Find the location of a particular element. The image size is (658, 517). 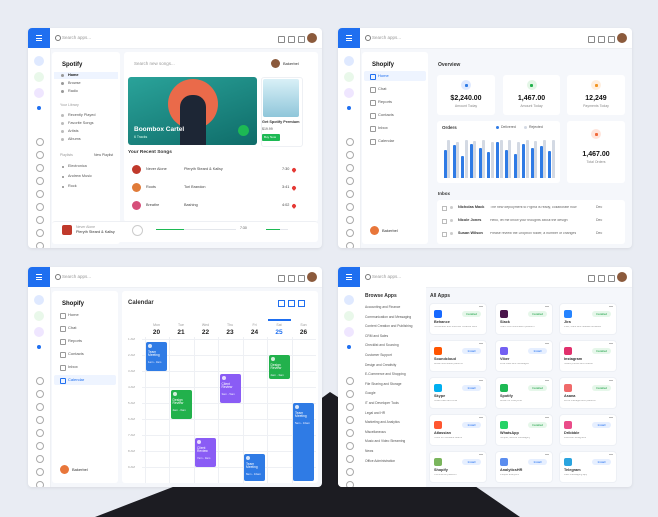

app-card: AnalyticsHR People analytics Install is located at coordinates (524, 467).